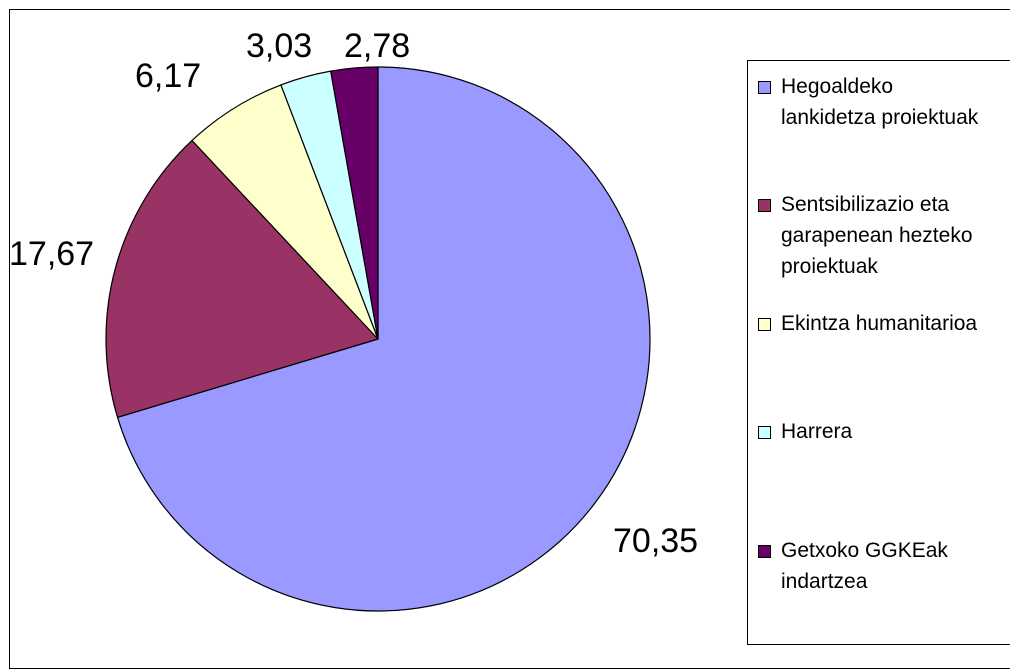  I want to click on data-label-slice-2: 17,67, so click(52, 254).